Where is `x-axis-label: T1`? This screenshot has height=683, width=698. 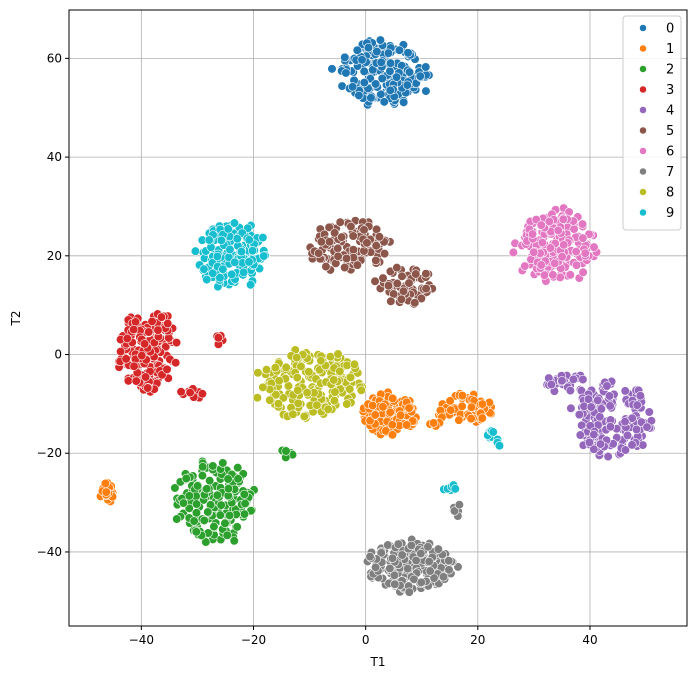
x-axis-label: T1 is located at coordinates (378, 662).